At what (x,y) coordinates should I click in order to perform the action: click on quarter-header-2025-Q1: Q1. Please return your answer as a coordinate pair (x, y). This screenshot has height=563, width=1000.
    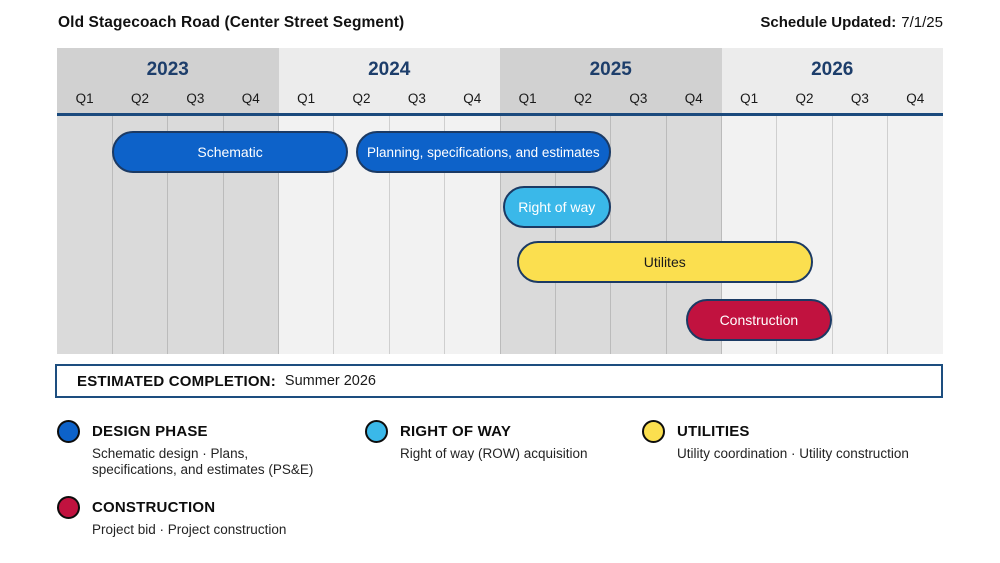
    Looking at the image, I should click on (528, 99).